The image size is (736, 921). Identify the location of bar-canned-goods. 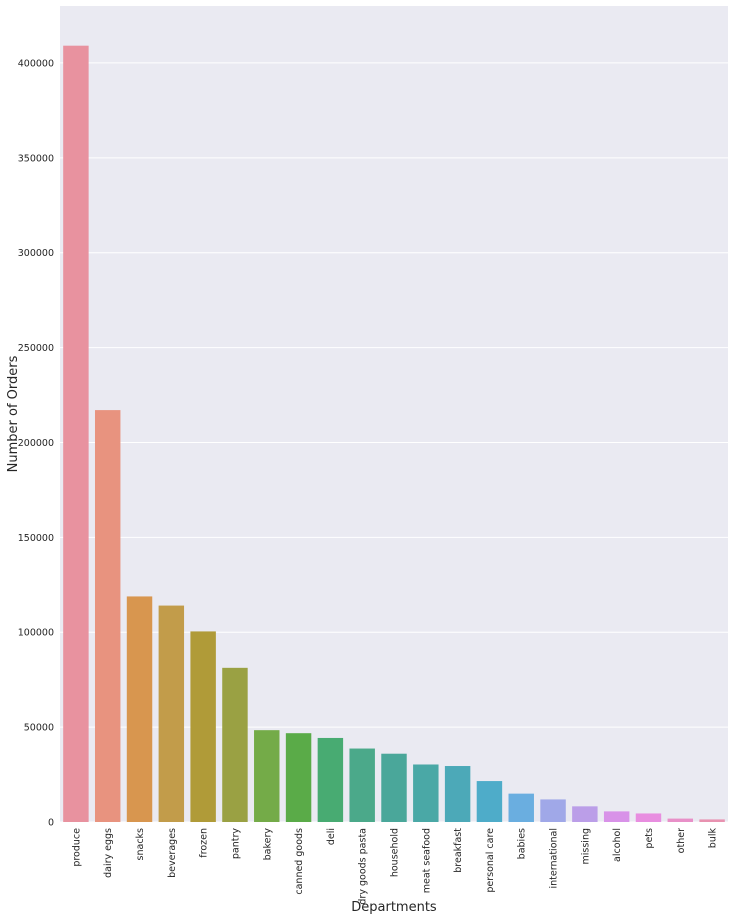
(298, 777).